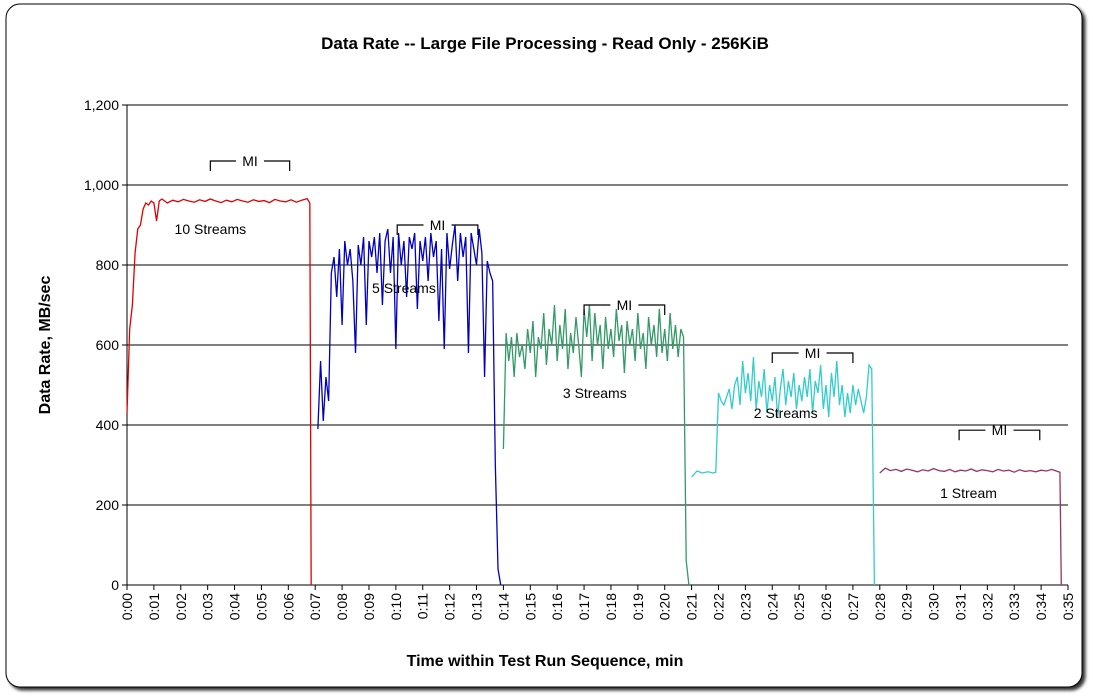  I want to click on x-tick-label: 0:02, so click(181, 606).